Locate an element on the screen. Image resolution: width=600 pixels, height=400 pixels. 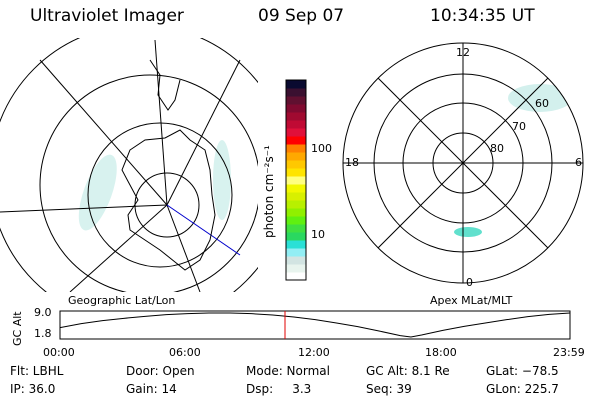
door-value: Door: Open is located at coordinates (160, 371).